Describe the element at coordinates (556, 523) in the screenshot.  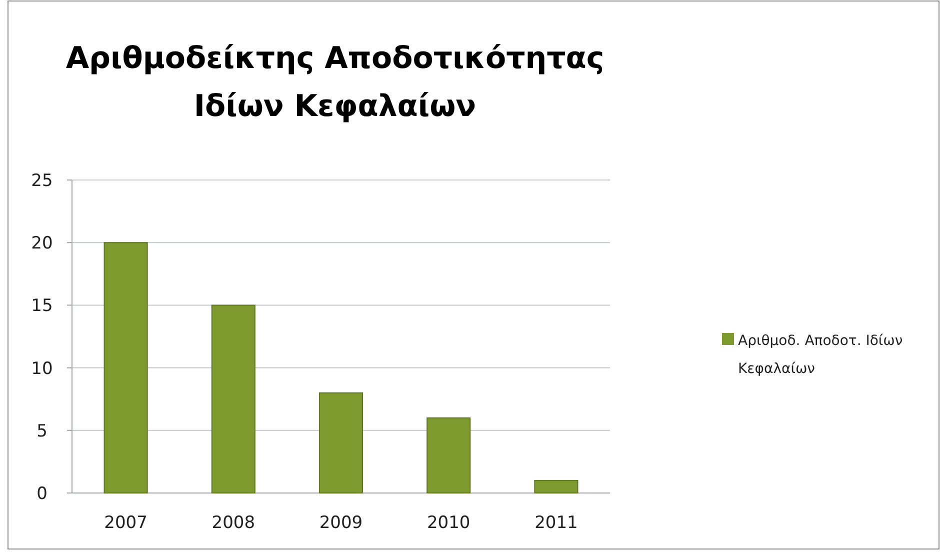
I see `x-tick-label: 2011` at that location.